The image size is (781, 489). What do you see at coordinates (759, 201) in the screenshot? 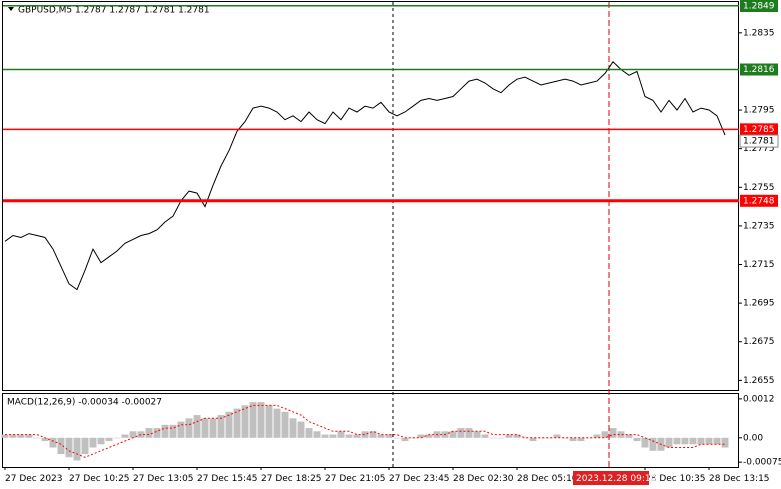
I see `level-label: 1.2748` at bounding box center [759, 201].